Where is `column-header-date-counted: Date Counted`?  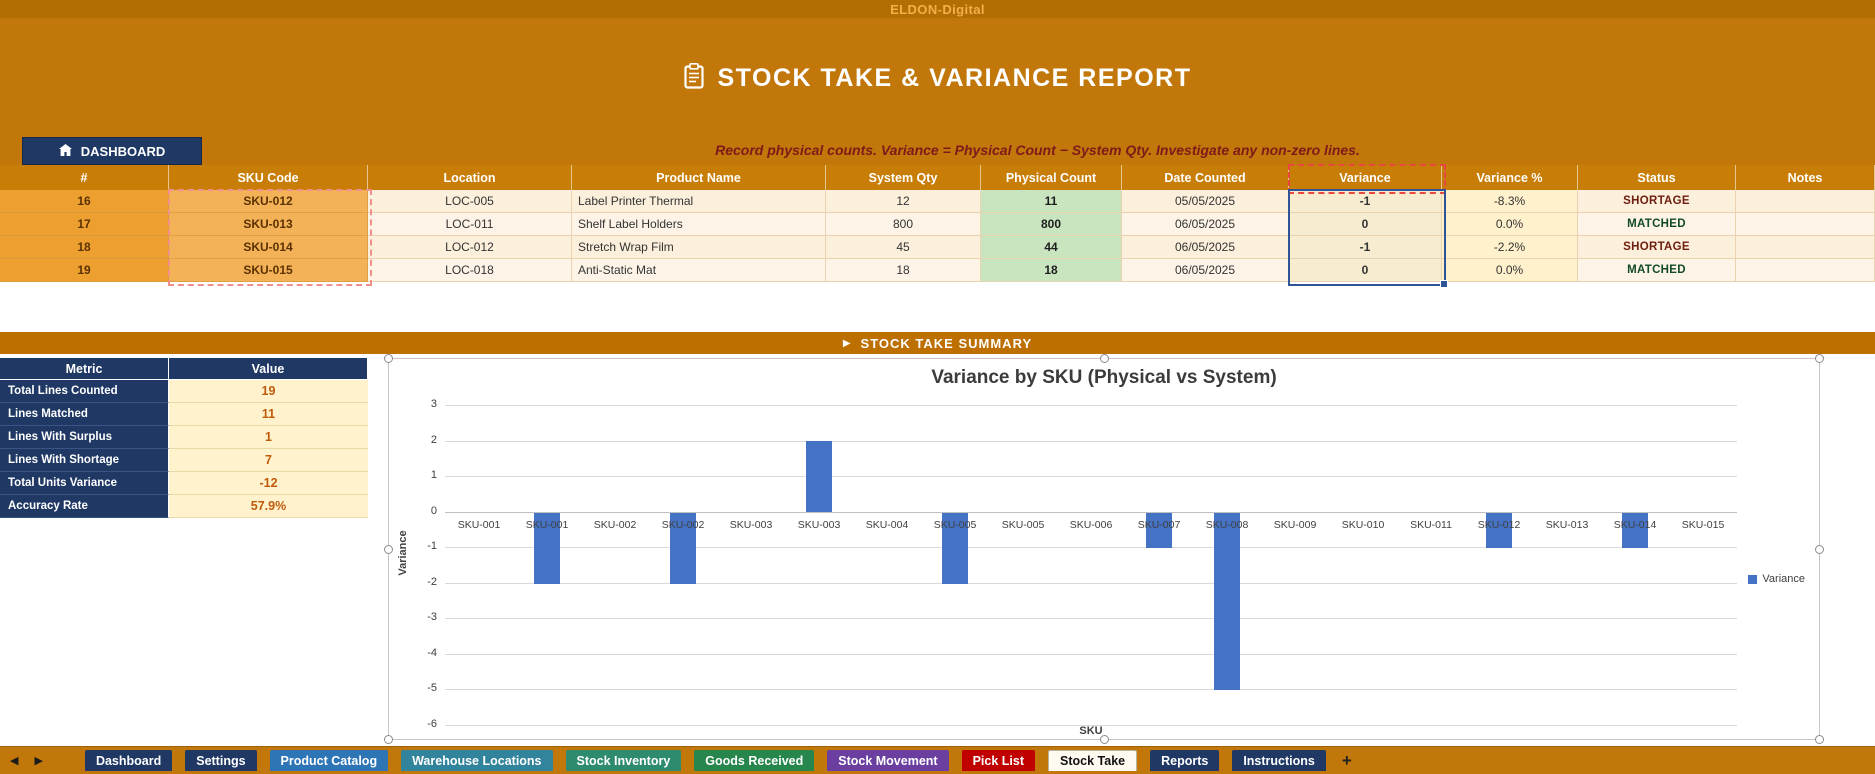
column-header-date-counted: Date Counted is located at coordinates (1205, 177).